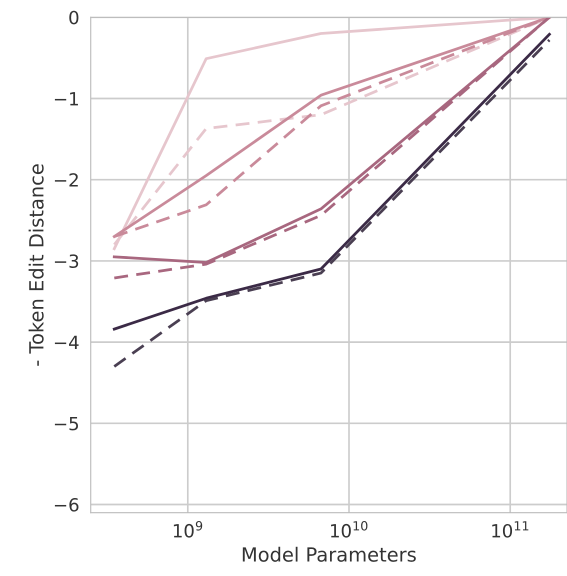 This screenshot has height=576, width=567. I want to click on y-tick-label: −3, so click(66, 261).